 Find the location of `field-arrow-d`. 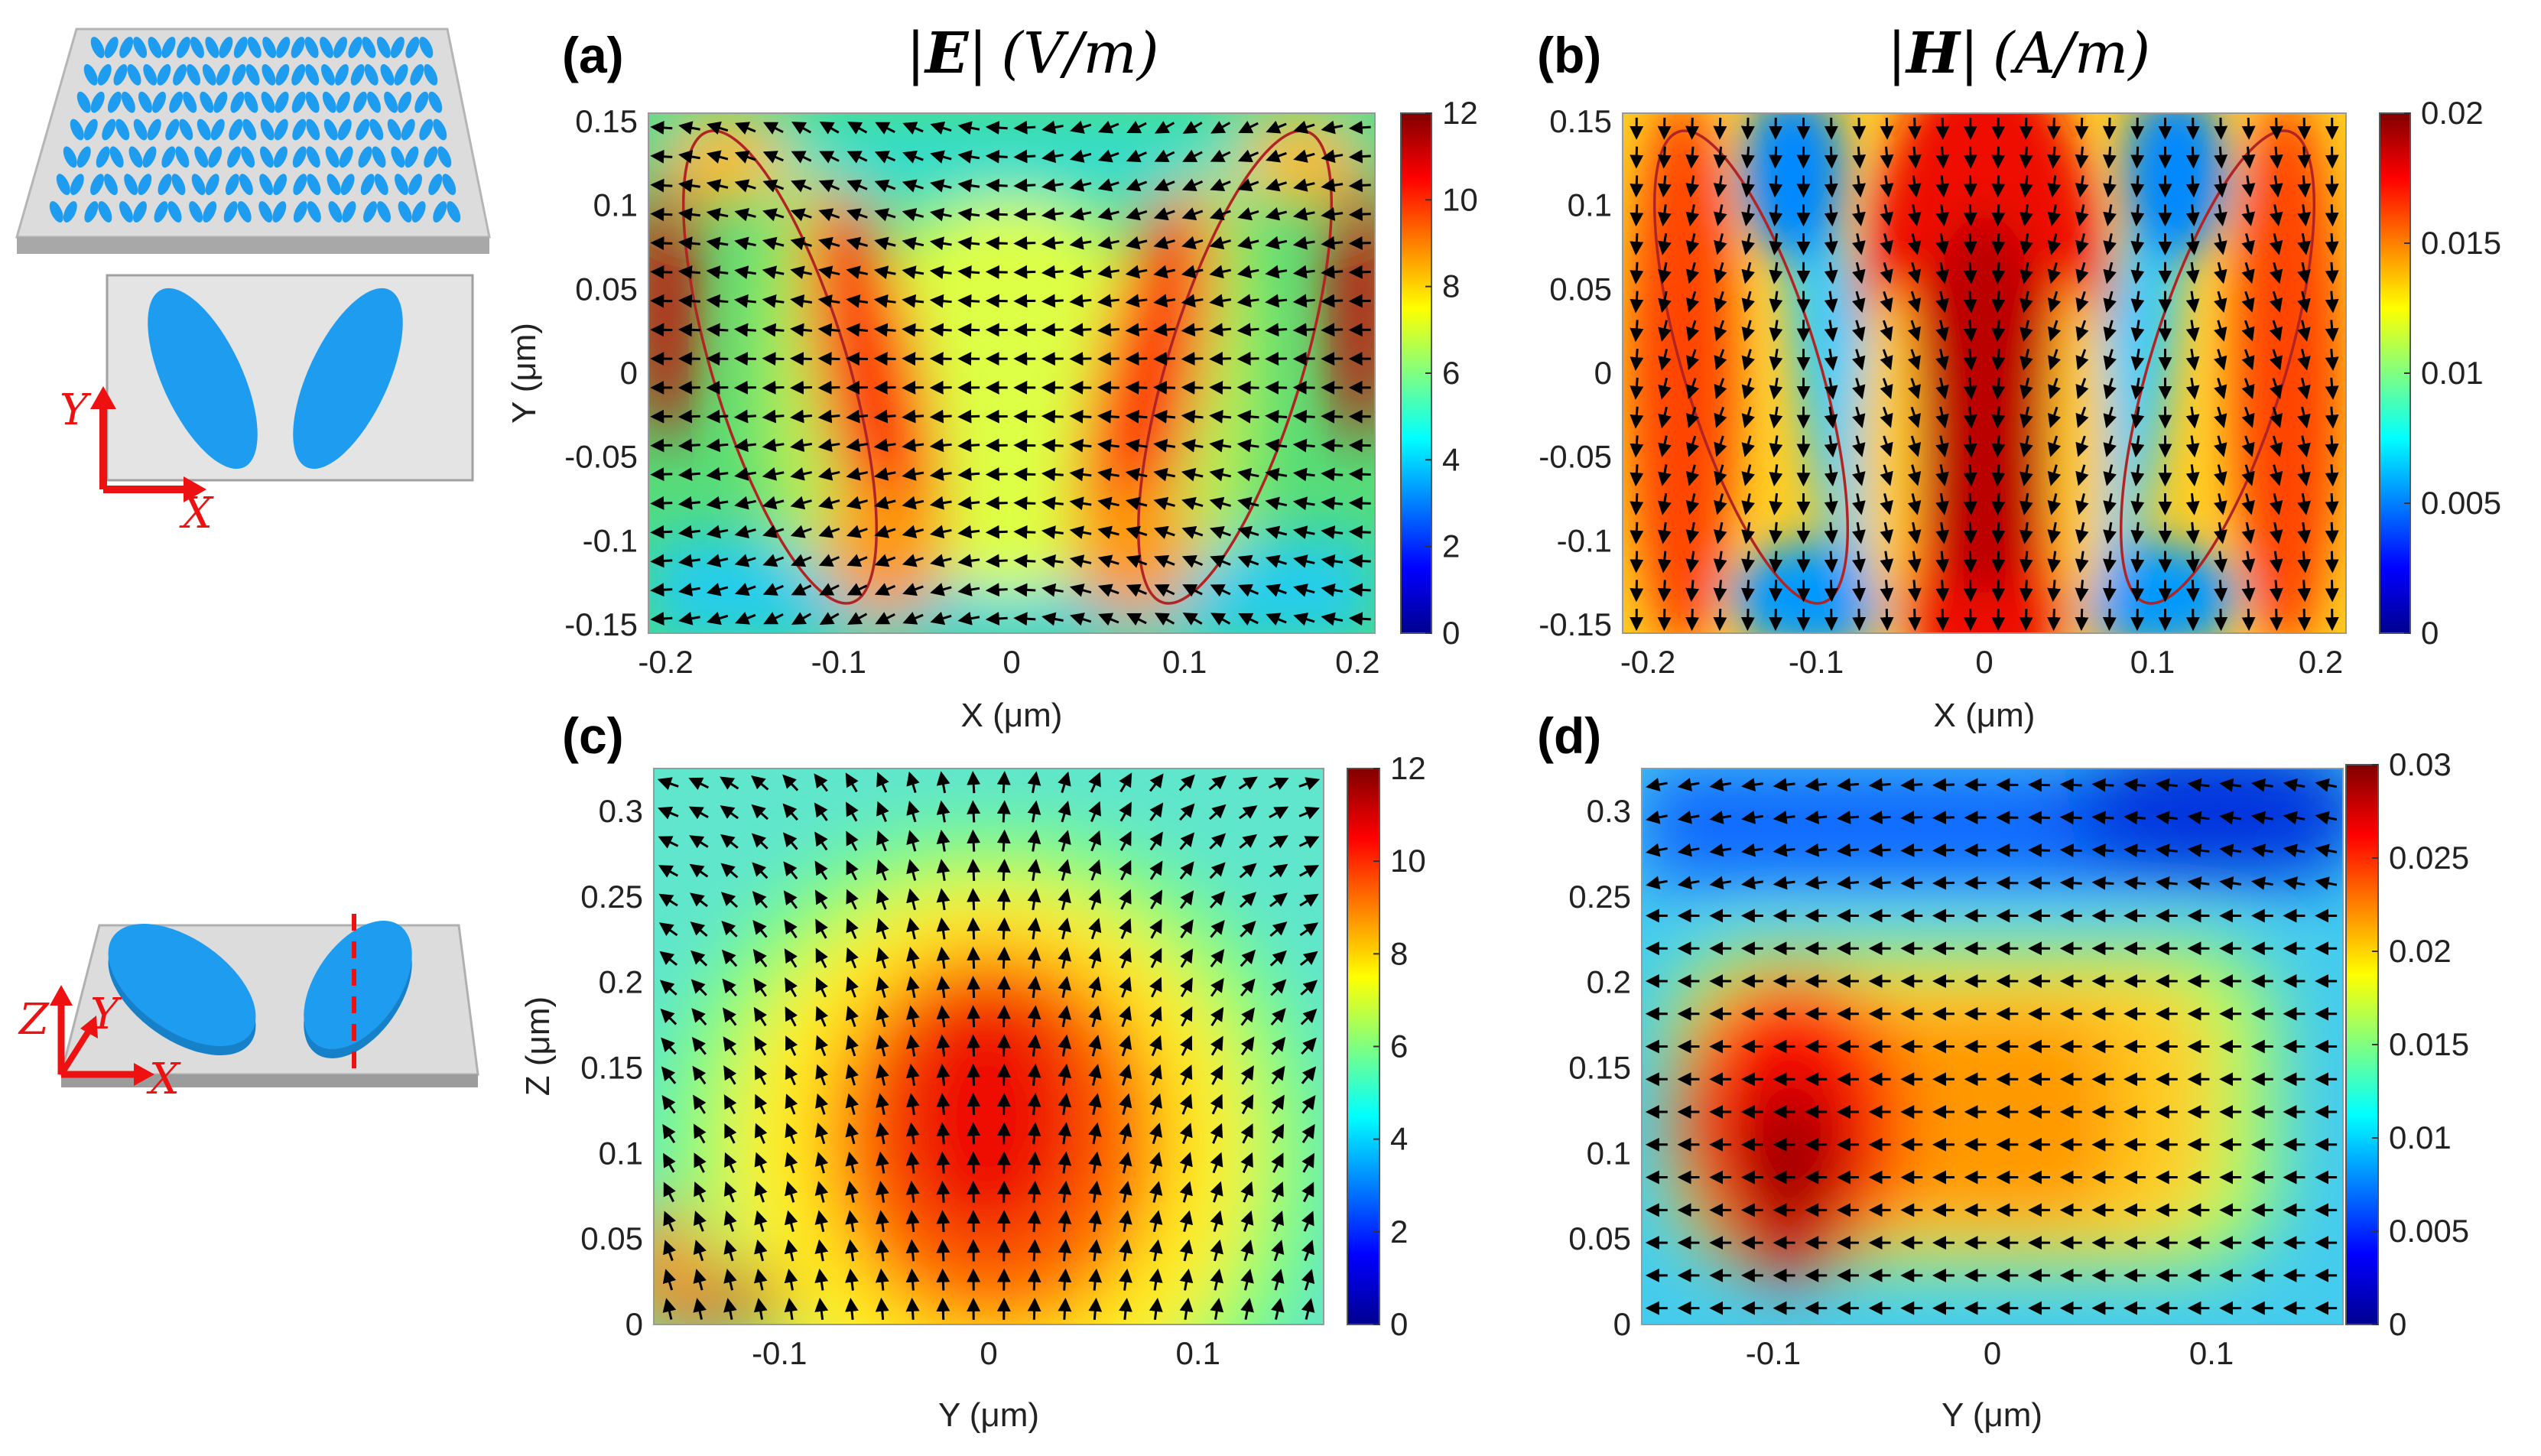

field-arrow-d is located at coordinates (1880, 818).